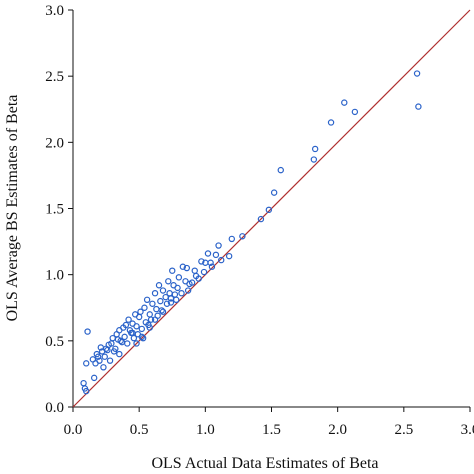 The height and width of the screenshot is (474, 474). Describe the element at coordinates (73, 430) in the screenshot. I see `x-tick-label: 0.0` at that location.